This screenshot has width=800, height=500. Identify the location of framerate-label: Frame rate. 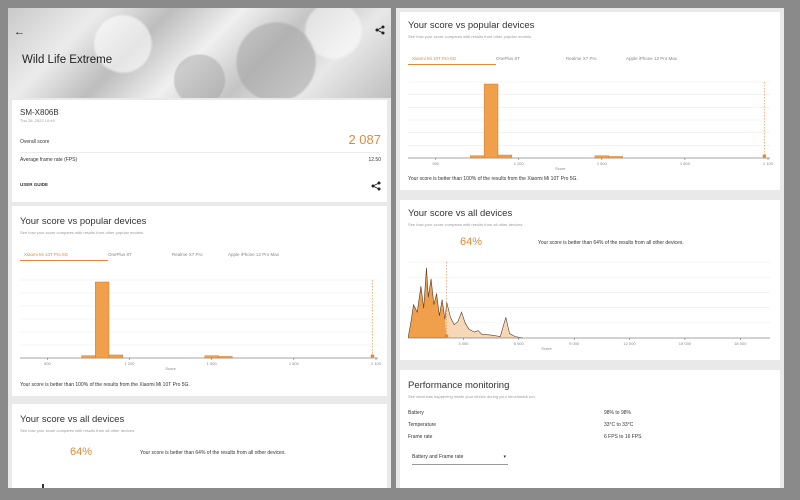
(420, 437).